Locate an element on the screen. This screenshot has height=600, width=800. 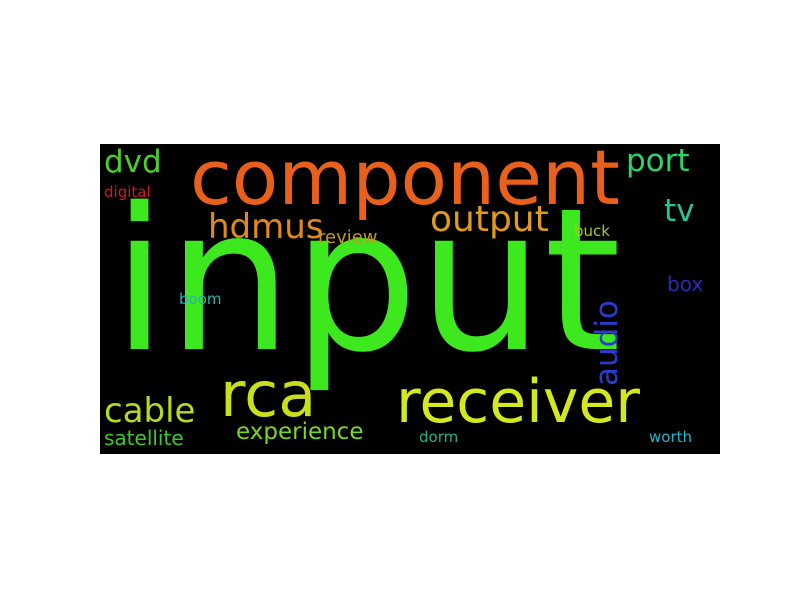
word-hdmus: hdmus is located at coordinates (266, 227).